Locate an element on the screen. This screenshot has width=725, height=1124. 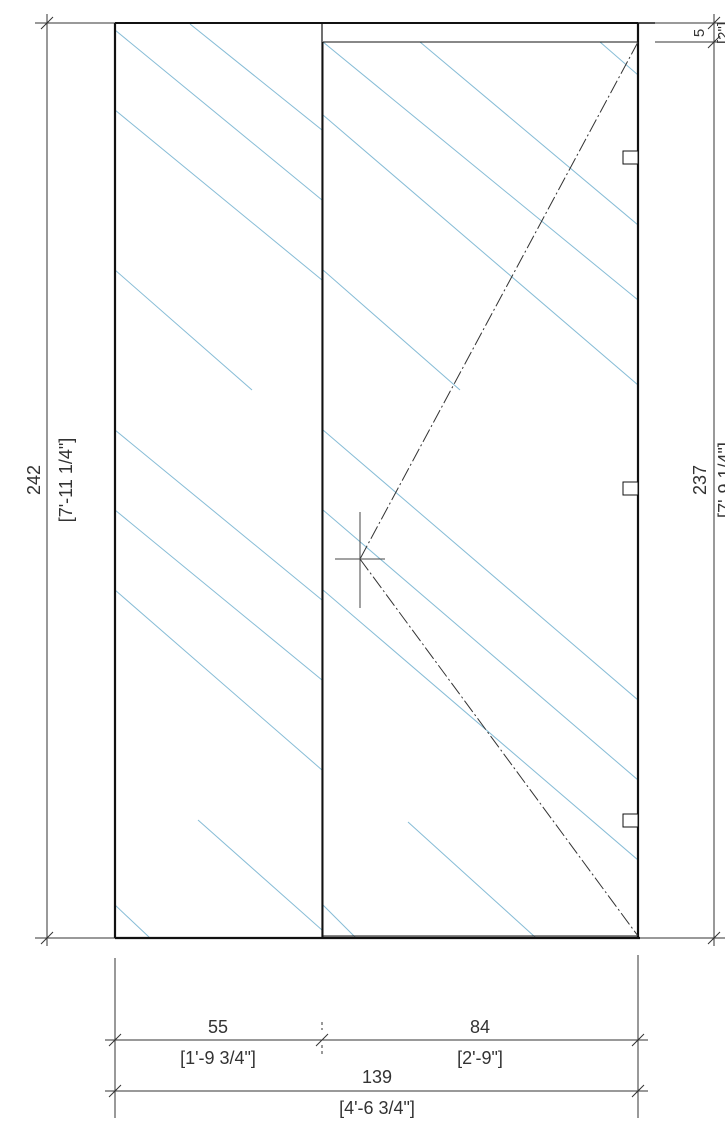
top-gap-value: 5 is located at coordinates (699, 33).